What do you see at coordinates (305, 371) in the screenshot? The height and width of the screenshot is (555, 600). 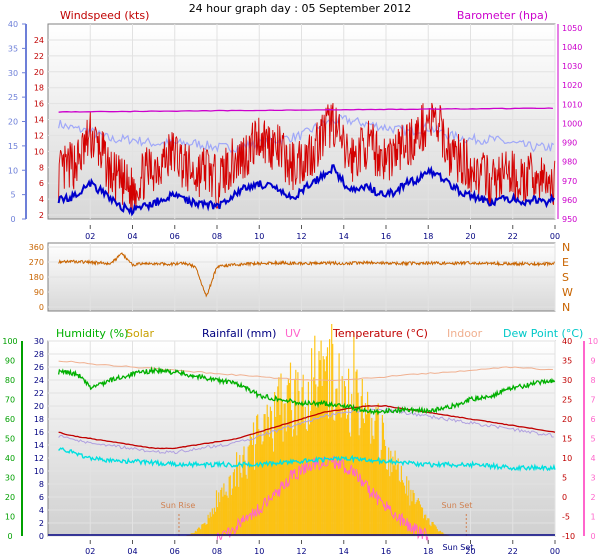 I see `indoor-line` at bounding box center [305, 371].